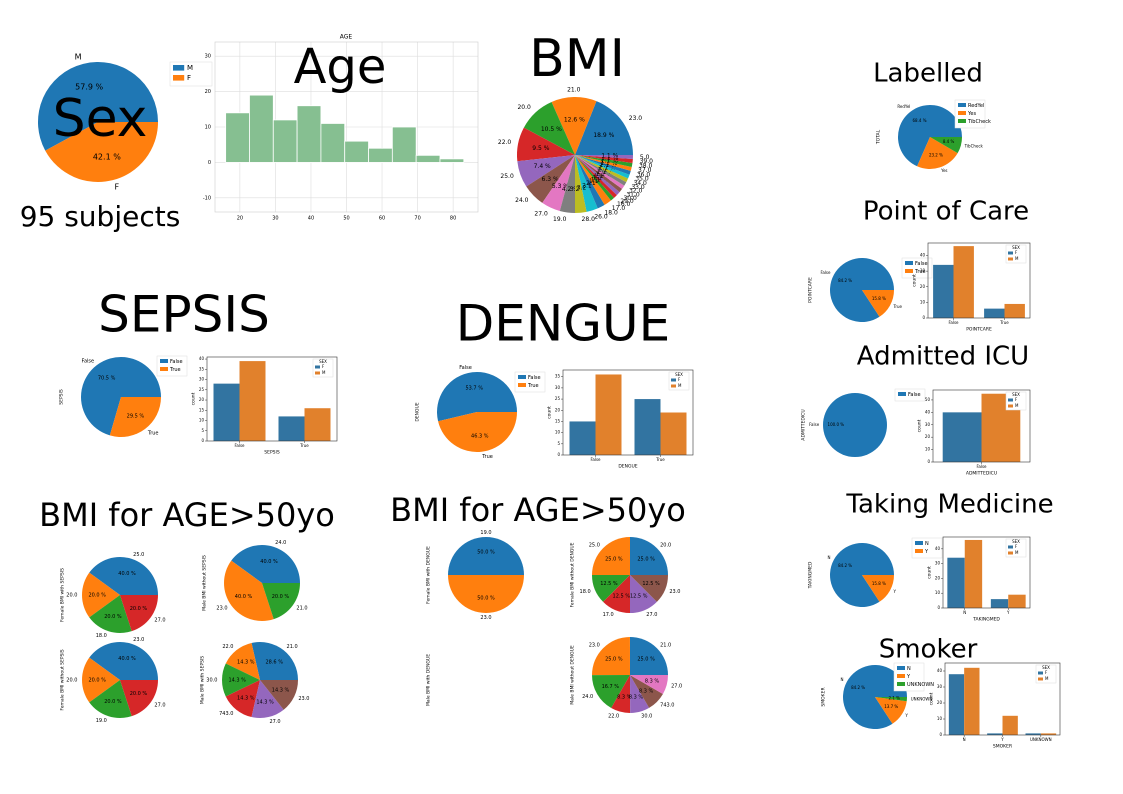 The height and width of the screenshot is (794, 1123). What do you see at coordinates (986, 620) in the screenshot?
I see `x-axis-label: TAKINGMED` at bounding box center [986, 620].